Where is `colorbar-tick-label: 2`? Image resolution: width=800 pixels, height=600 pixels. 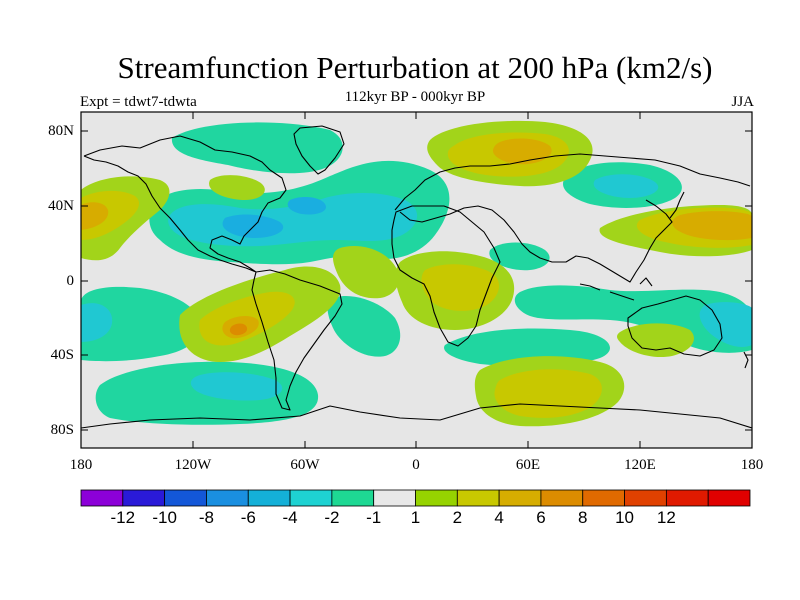
colorbar-tick-label: 2 is located at coordinates (457, 517).